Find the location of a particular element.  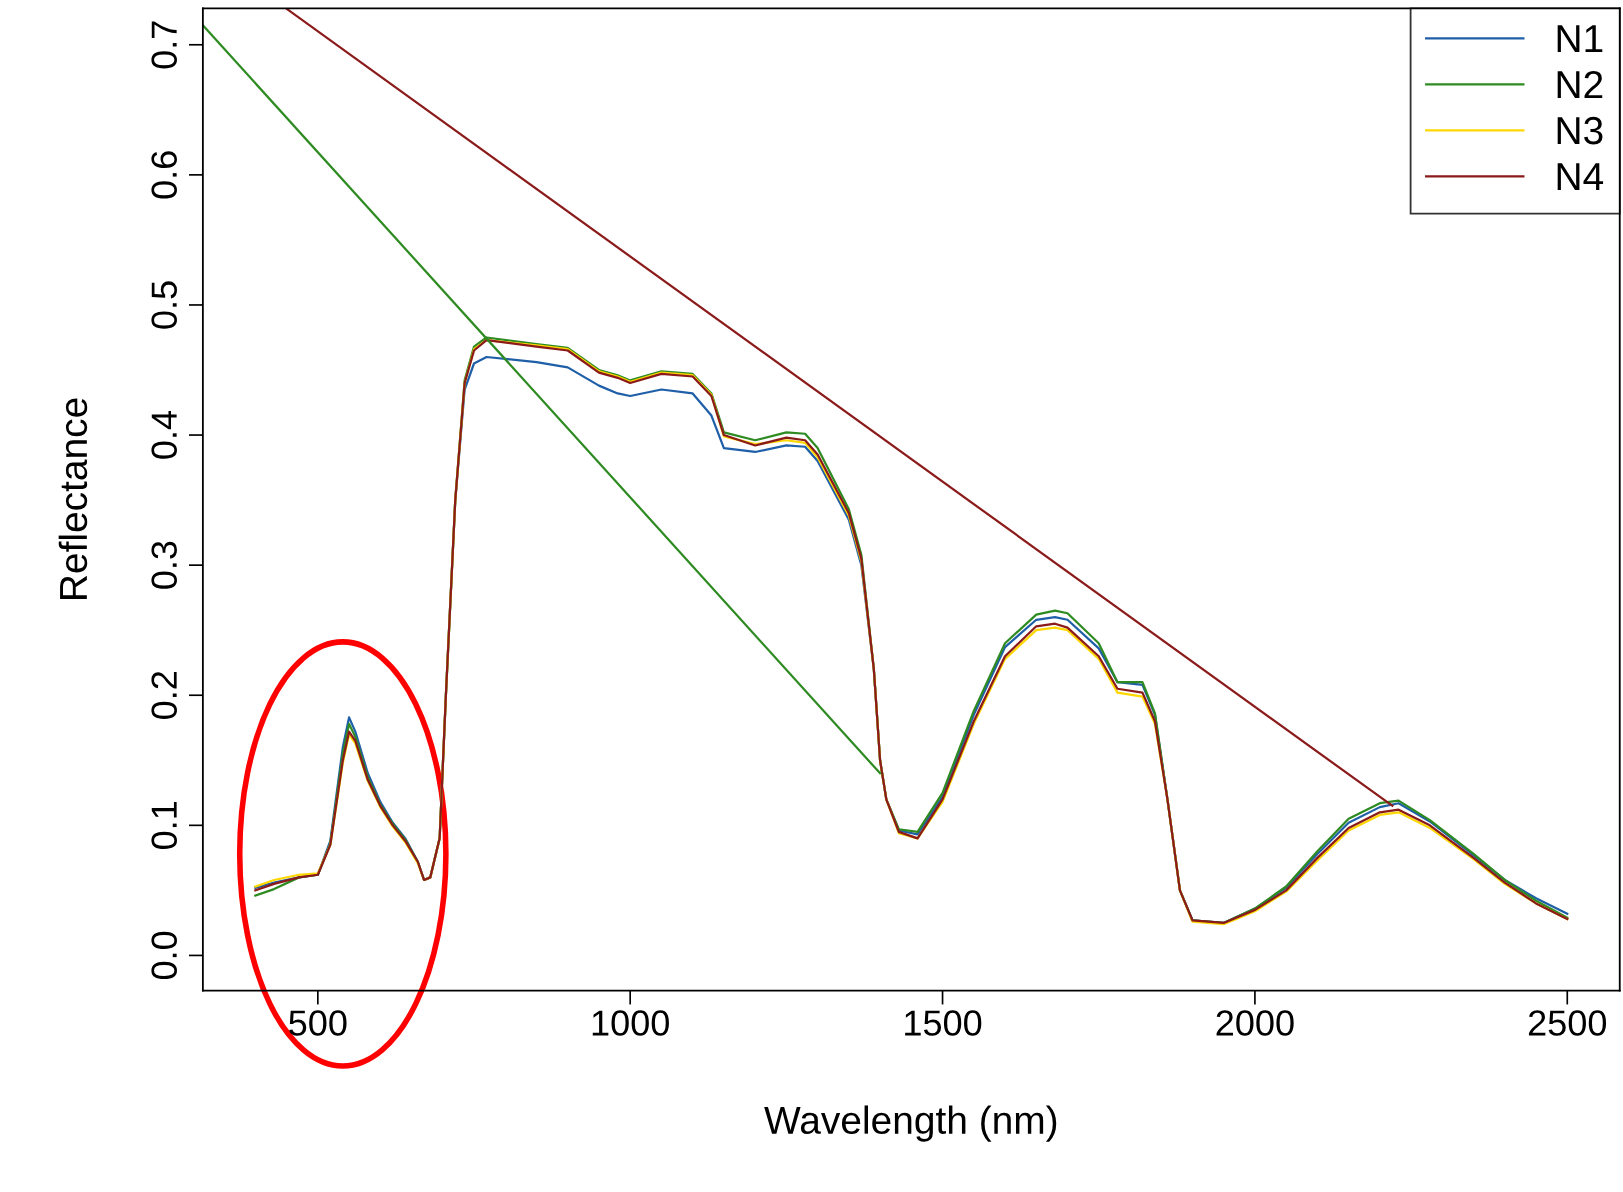

x-axis-title: Wavelength (nm) is located at coordinates (910, 1123).